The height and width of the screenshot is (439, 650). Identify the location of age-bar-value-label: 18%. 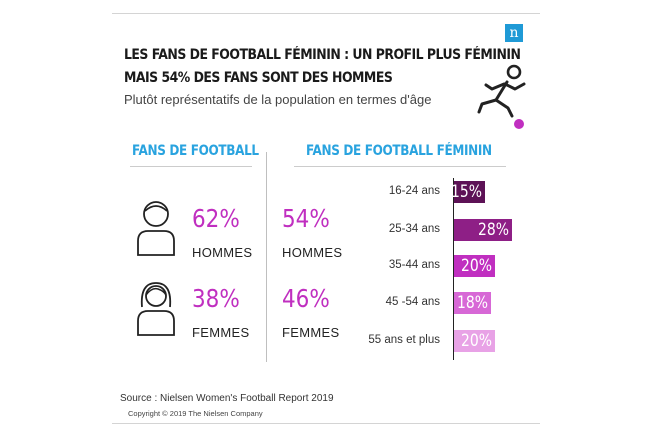
(472, 303).